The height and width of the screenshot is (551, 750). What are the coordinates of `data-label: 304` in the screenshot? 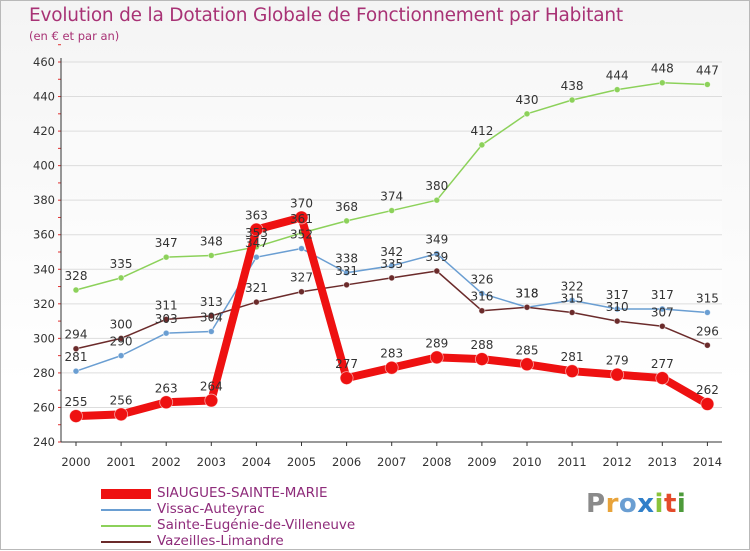 It's located at (211, 317).